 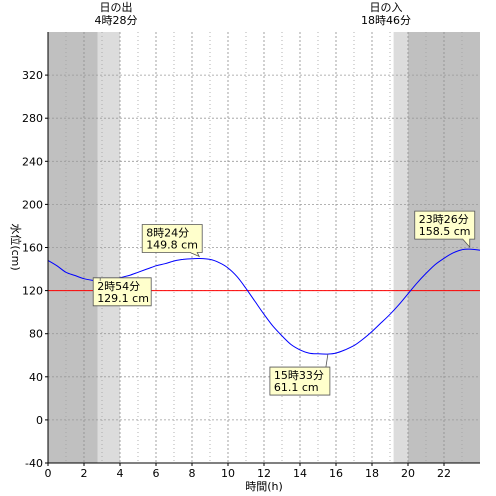 What do you see at coordinates (372, 473) in the screenshot?
I see `x-tick-label: 18` at bounding box center [372, 473].